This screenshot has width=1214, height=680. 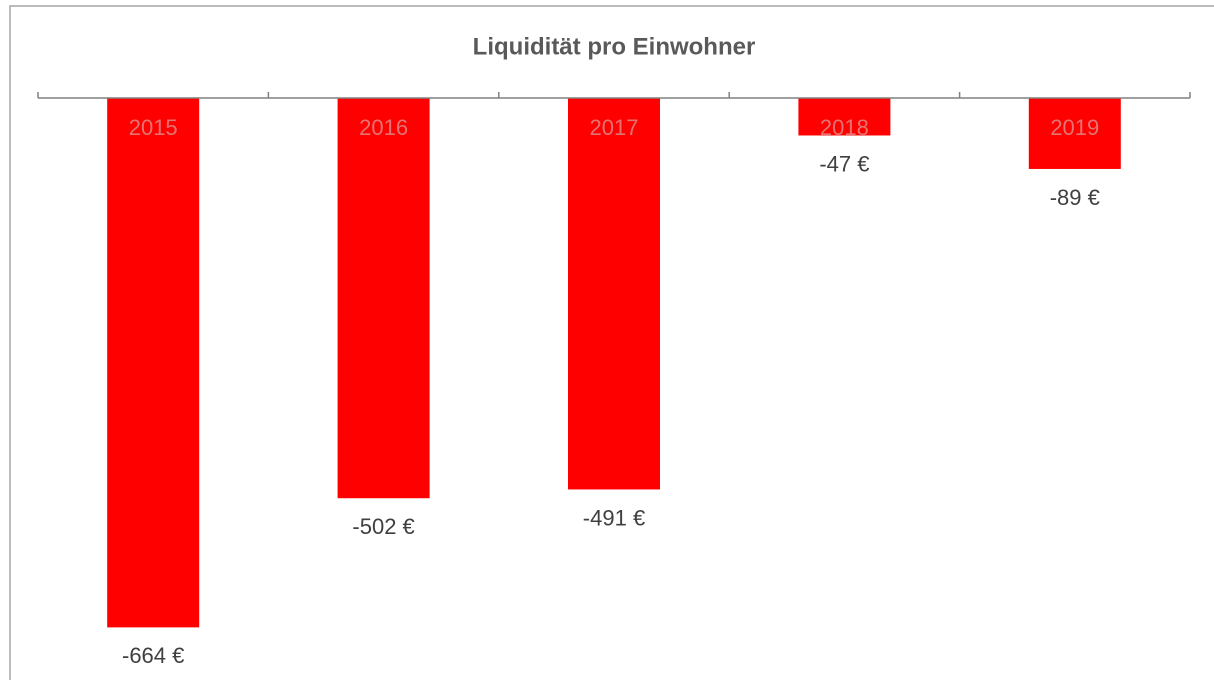 I want to click on x-tick-label: 2017, so click(x=614, y=127).